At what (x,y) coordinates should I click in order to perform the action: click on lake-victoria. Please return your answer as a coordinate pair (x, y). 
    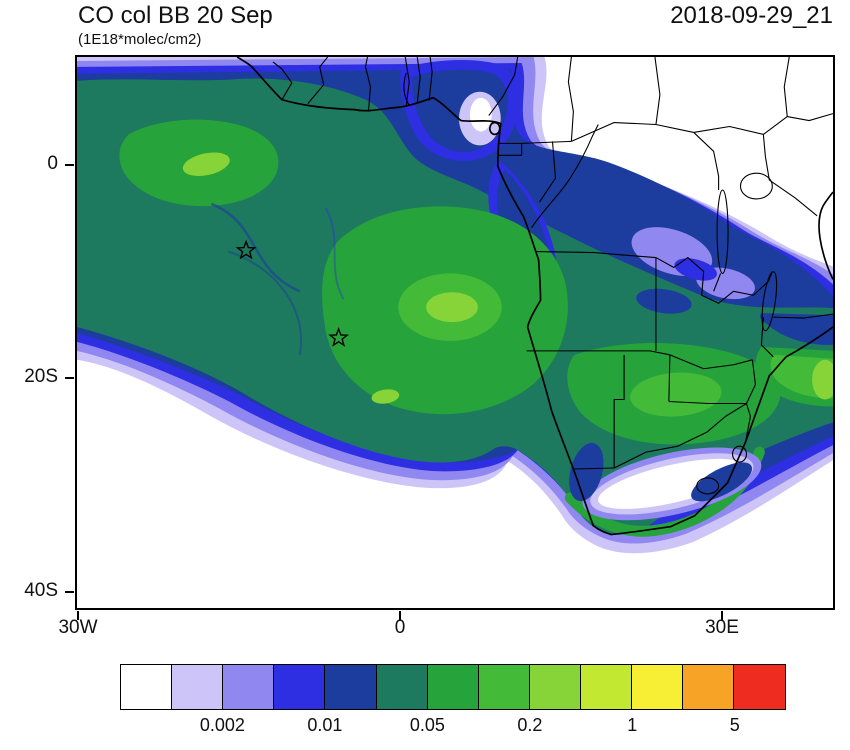
    Looking at the image, I should click on (756, 186).